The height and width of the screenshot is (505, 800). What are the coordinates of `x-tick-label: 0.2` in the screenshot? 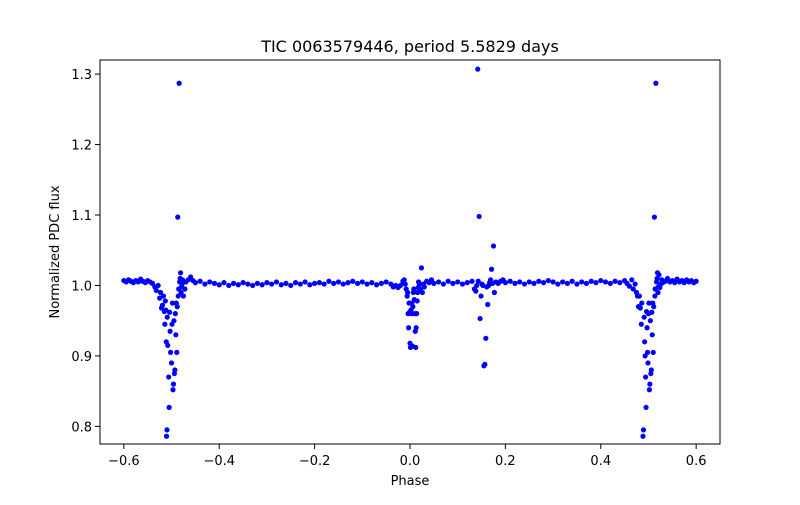 It's located at (505, 461).